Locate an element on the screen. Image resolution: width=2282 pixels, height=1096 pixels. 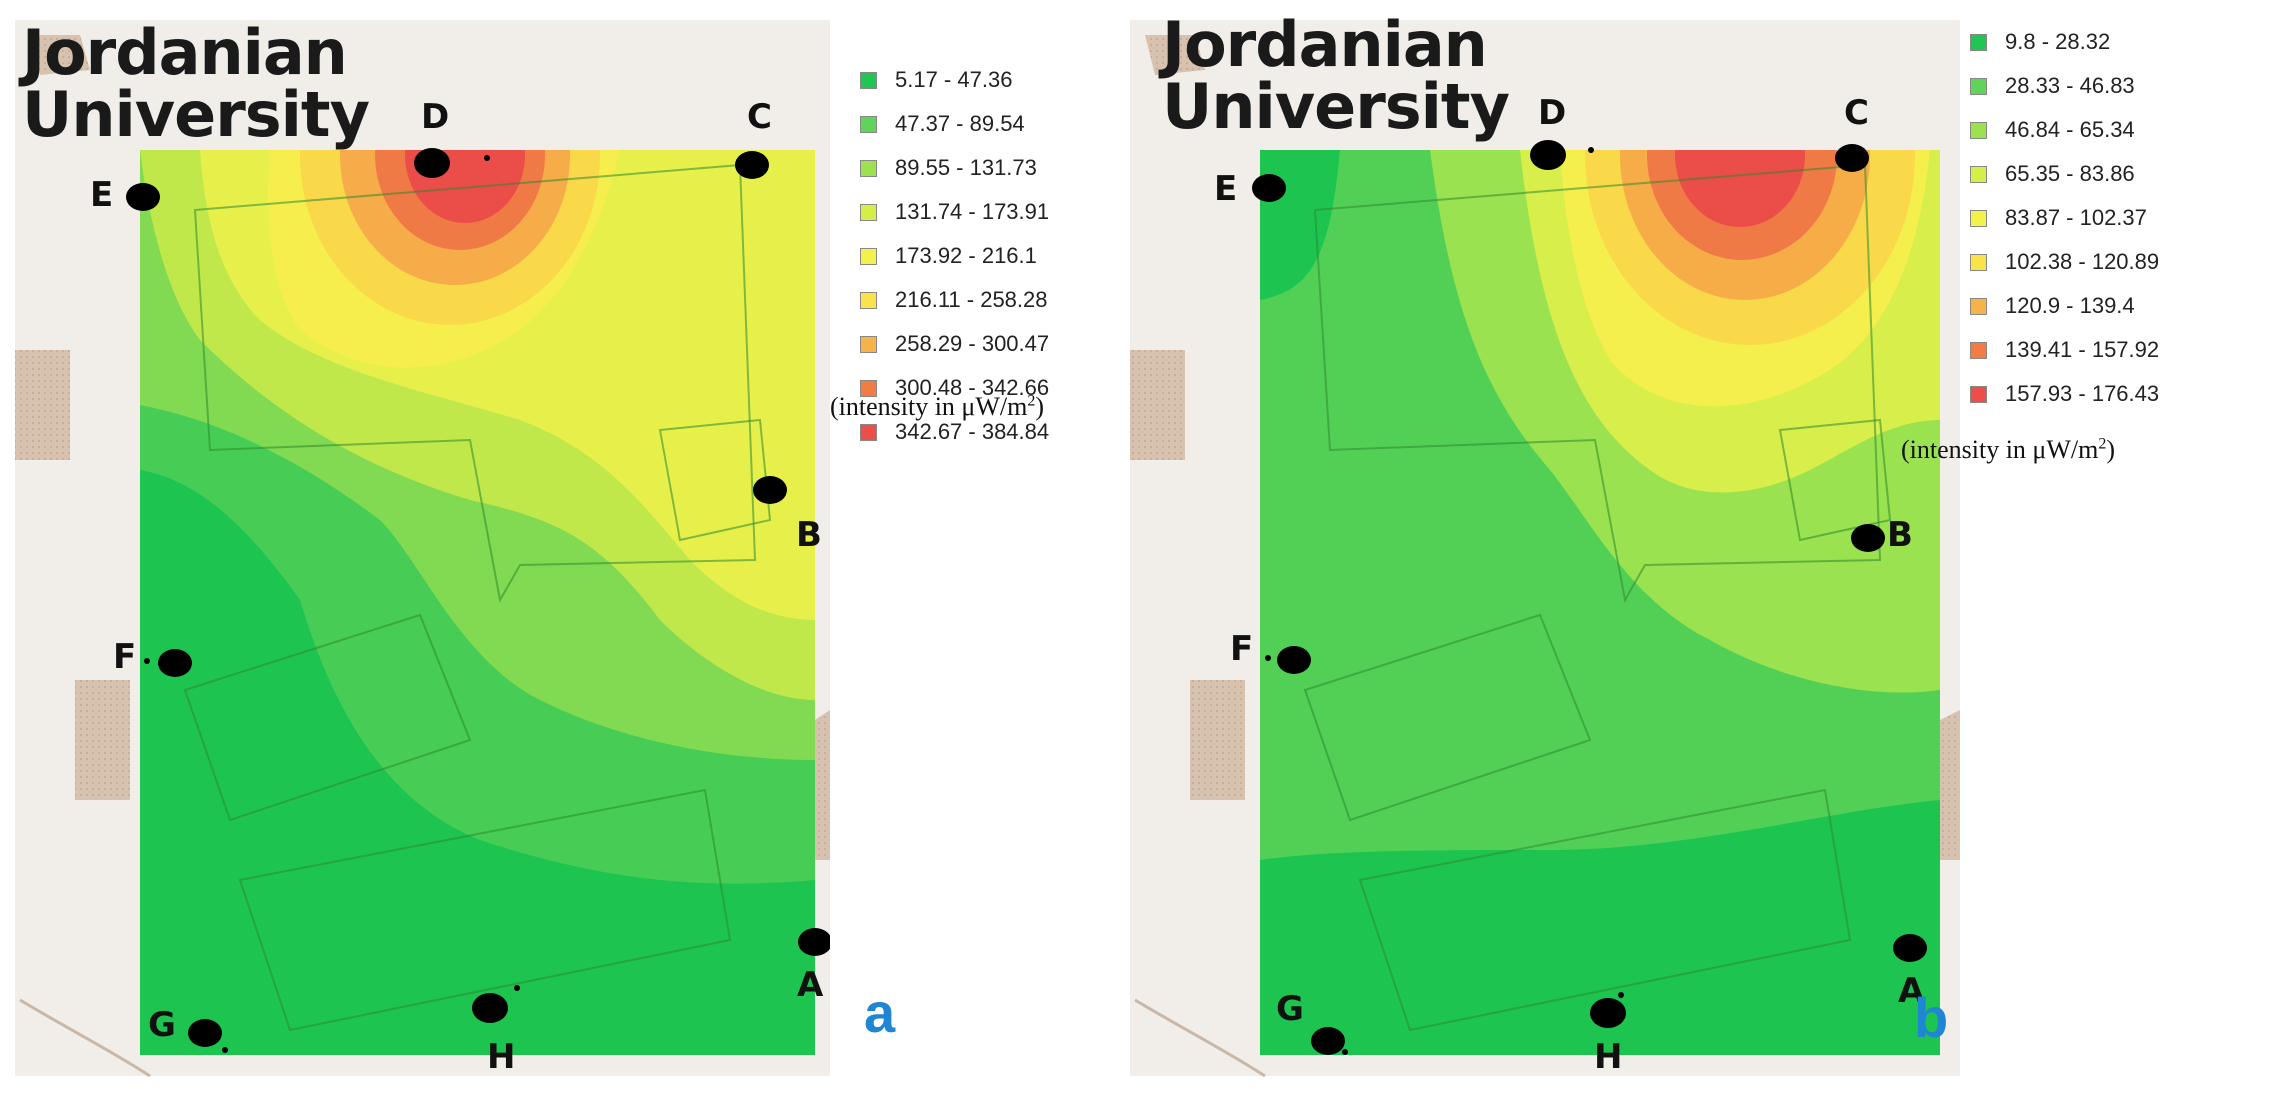
legend-range-label: 28.33 - 46.83 is located at coordinates (2070, 85).